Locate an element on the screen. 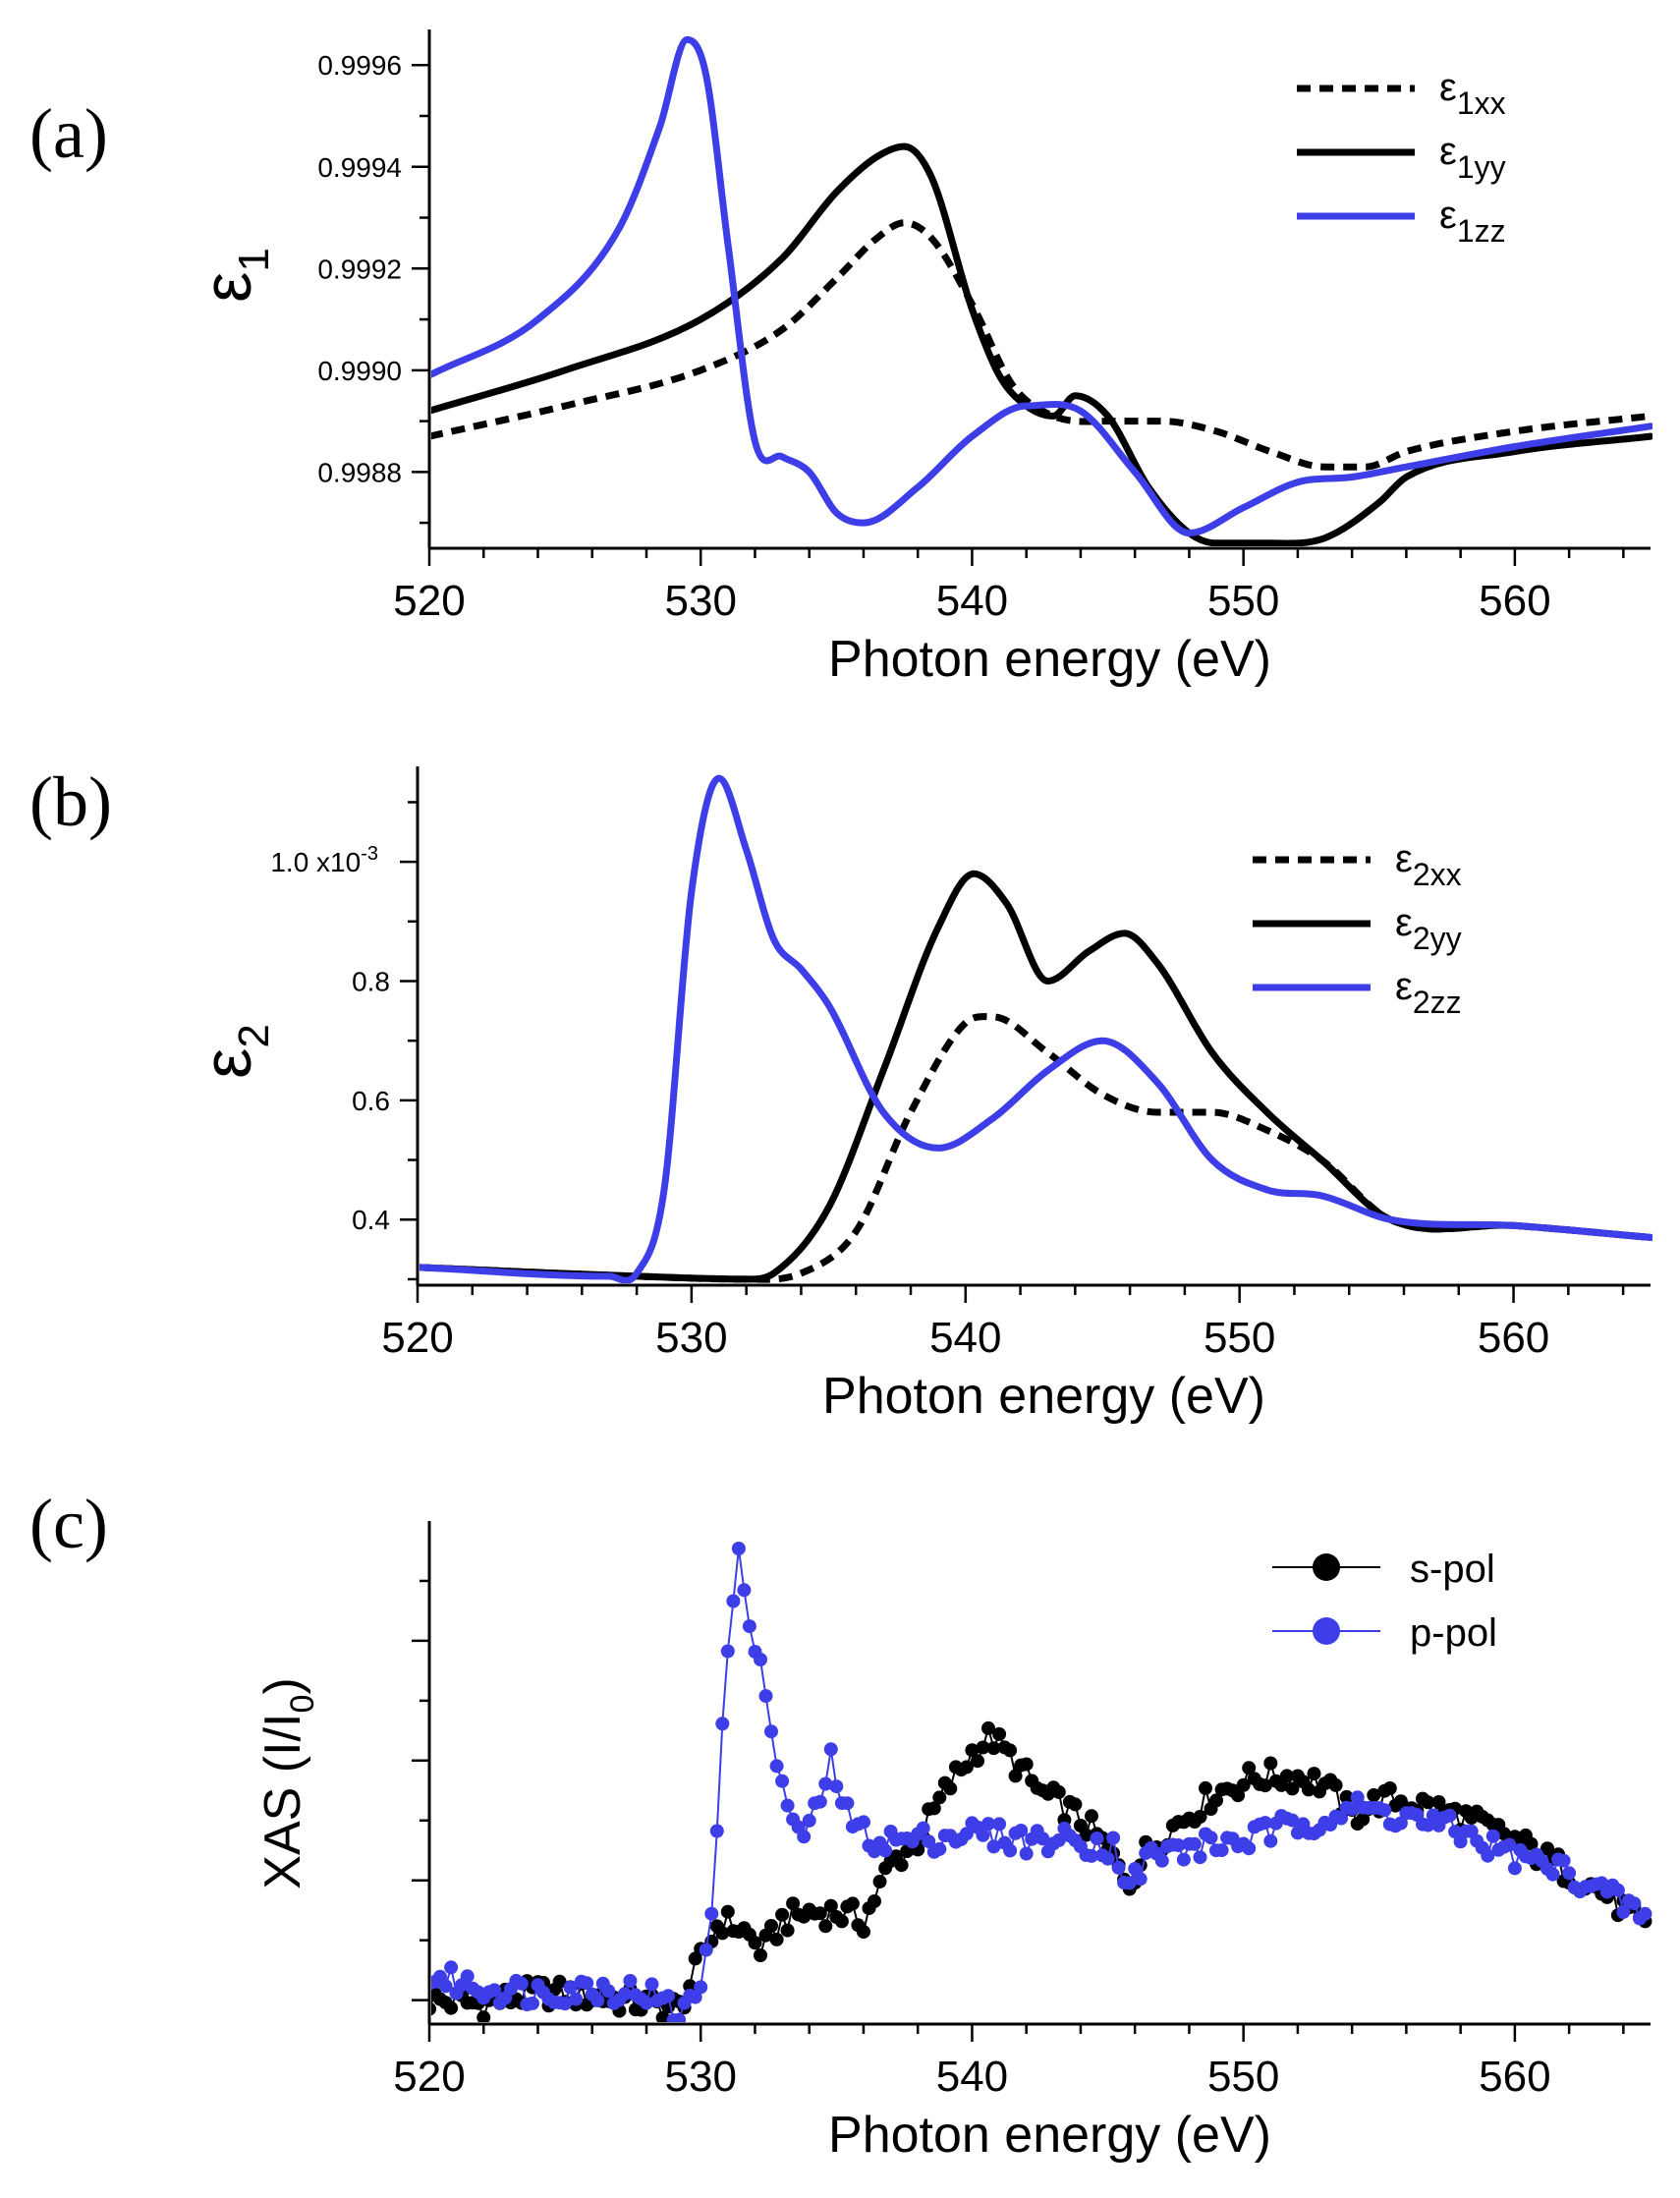 The height and width of the screenshot is (2198, 1680). panel-label: (c) is located at coordinates (68, 1524).